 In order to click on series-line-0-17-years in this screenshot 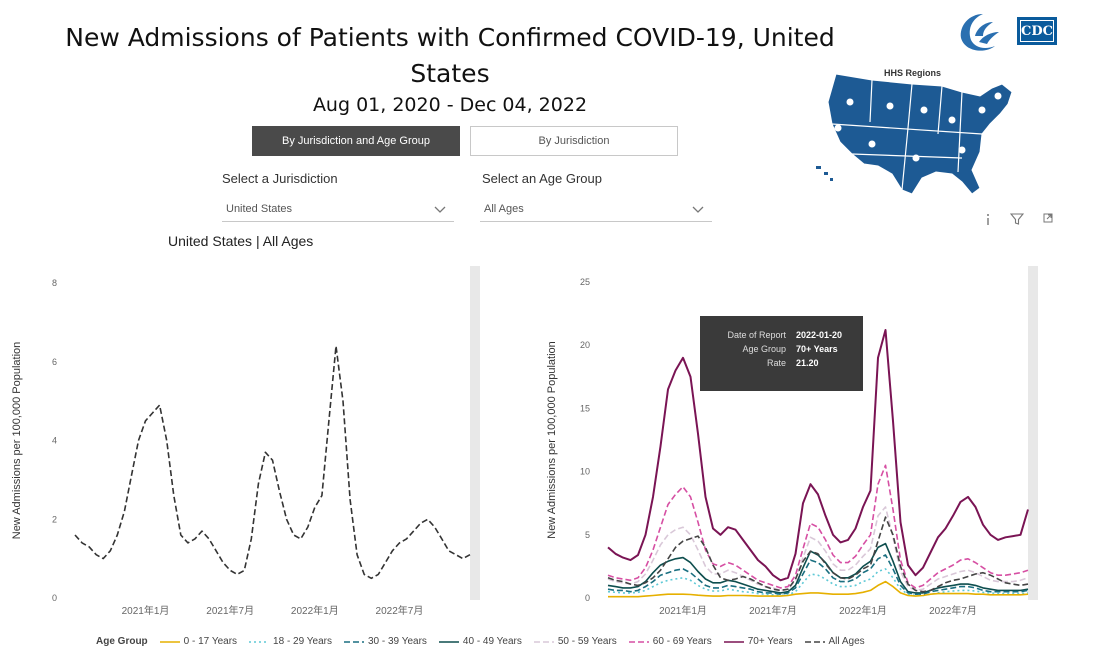, I will do `click(818, 589)`.